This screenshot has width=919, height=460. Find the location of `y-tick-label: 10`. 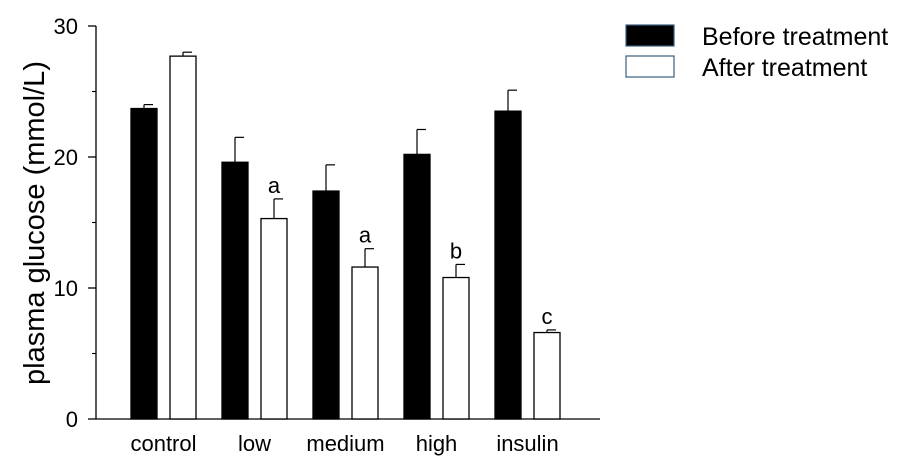

y-tick-label: 10 is located at coordinates (66, 288).